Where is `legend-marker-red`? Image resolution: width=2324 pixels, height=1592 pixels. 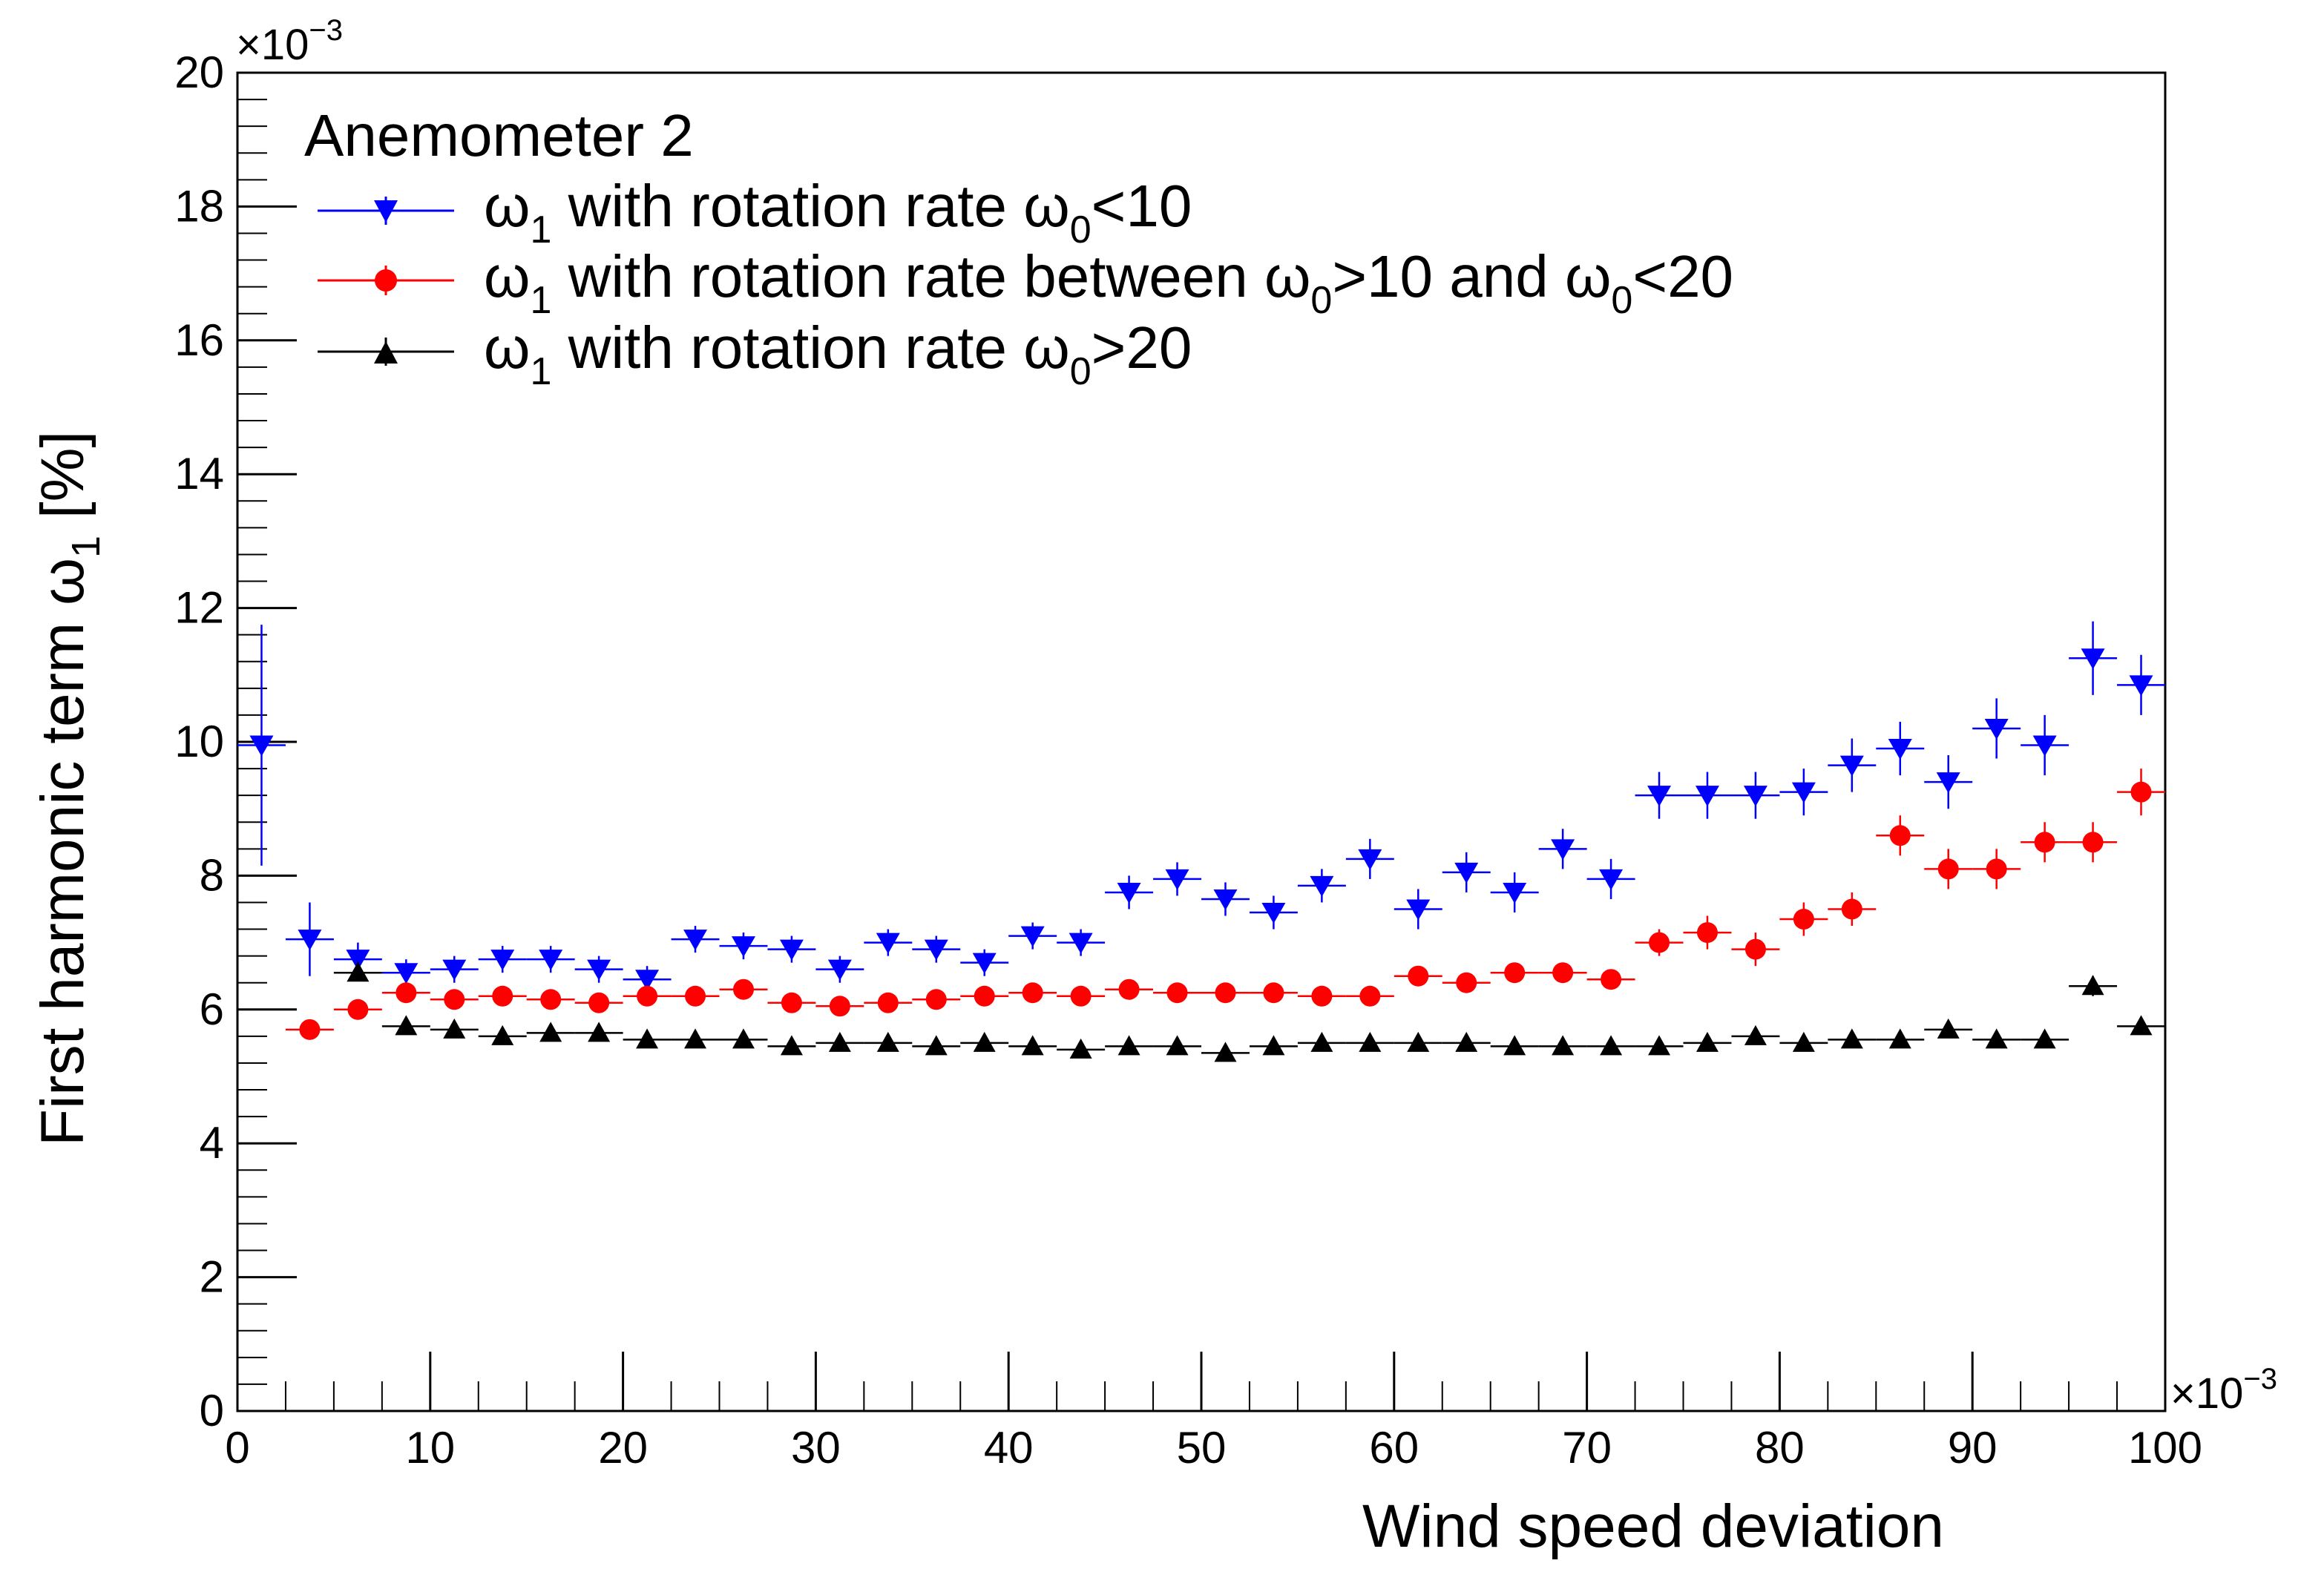
legend-marker-red is located at coordinates (386, 280).